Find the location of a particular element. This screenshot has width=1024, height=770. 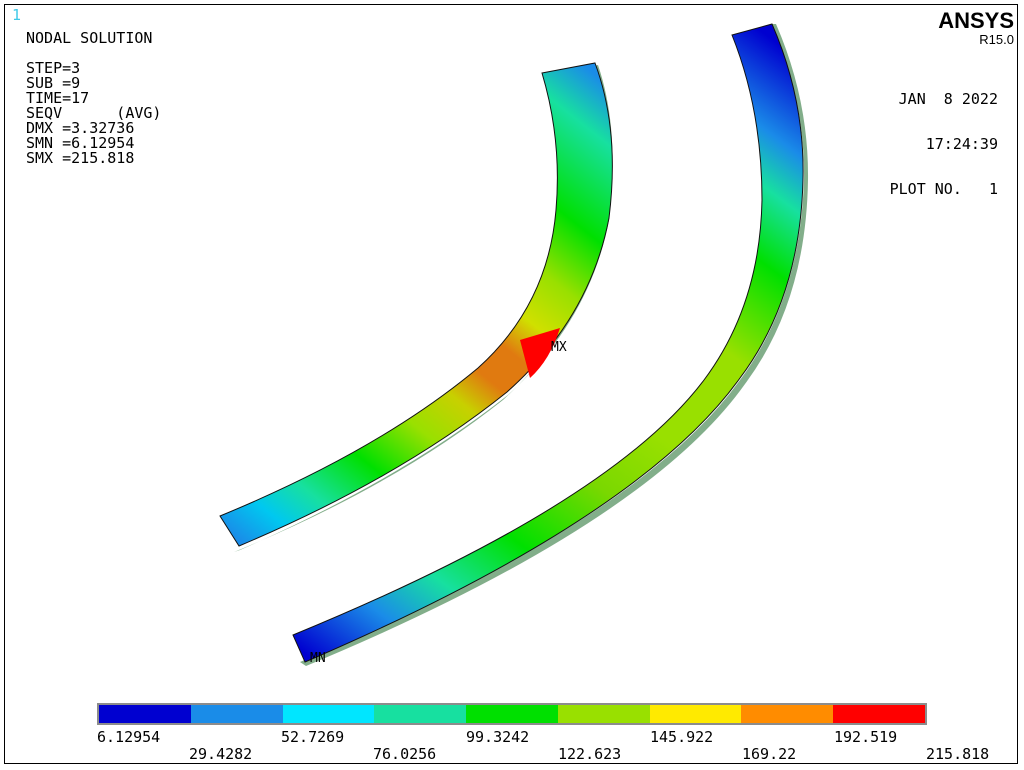

info-step: STEP=3 is located at coordinates (53, 68).